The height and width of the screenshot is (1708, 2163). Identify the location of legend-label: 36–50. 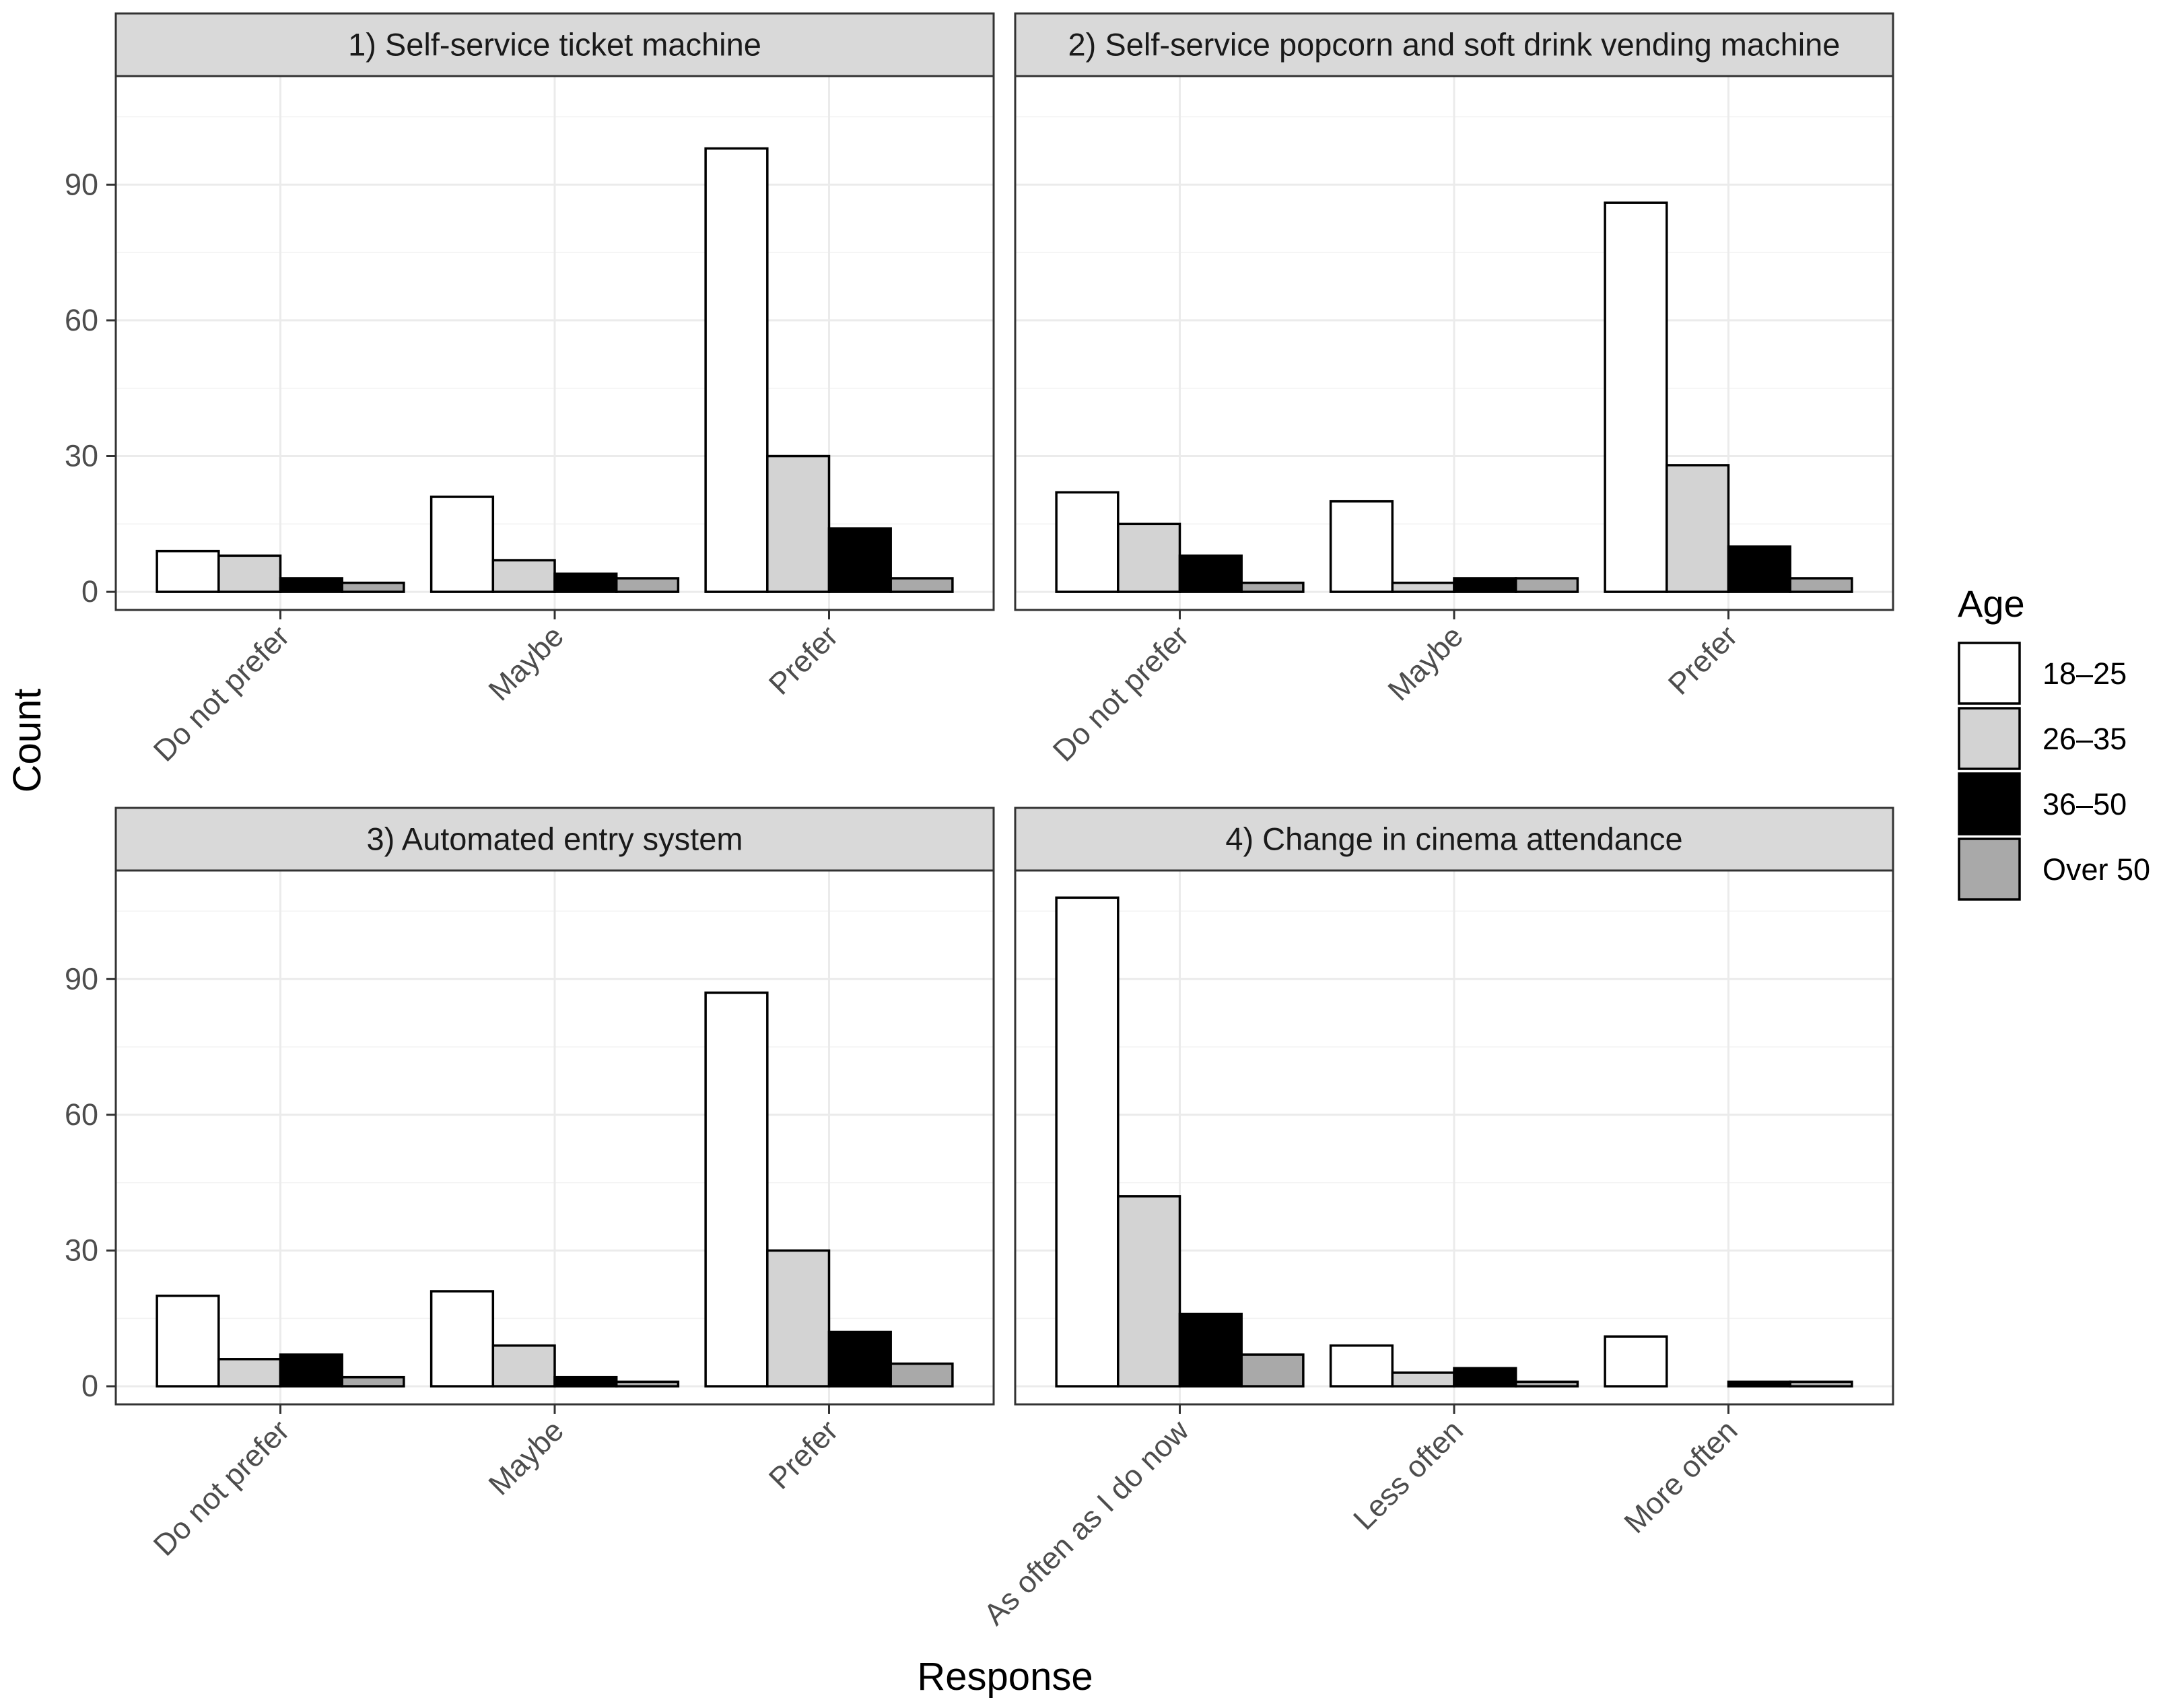
(2084, 804).